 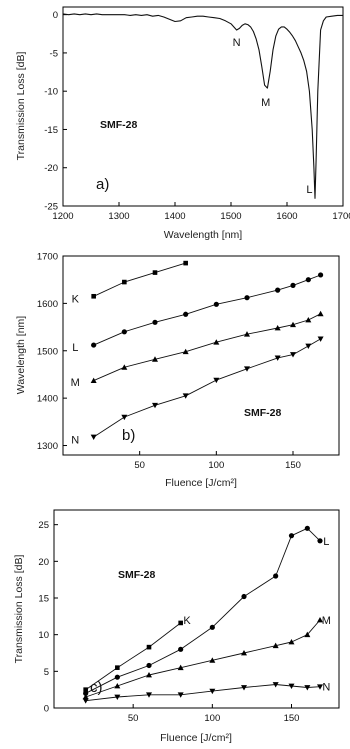 I want to click on x-tick-label: 1700, so click(x=341, y=216).